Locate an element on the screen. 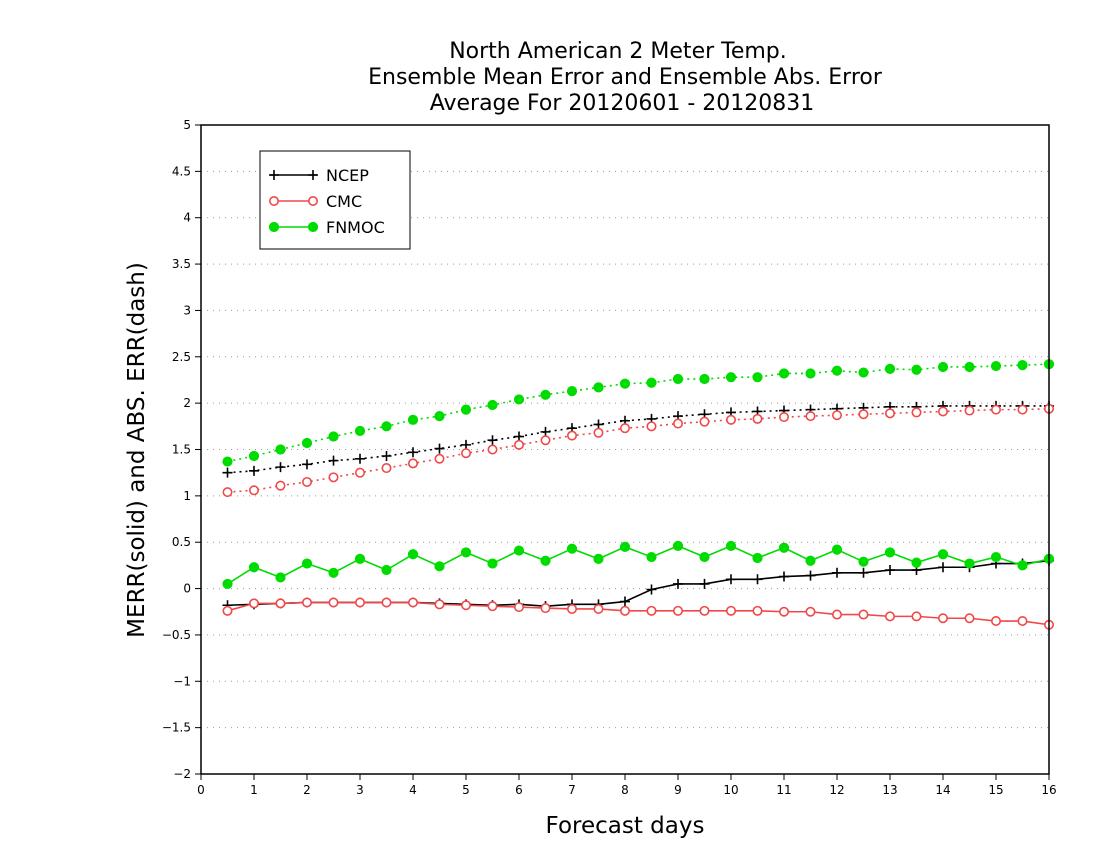 The width and height of the screenshot is (1100, 850). y-tick-label: 4.5 is located at coordinates (181, 171).